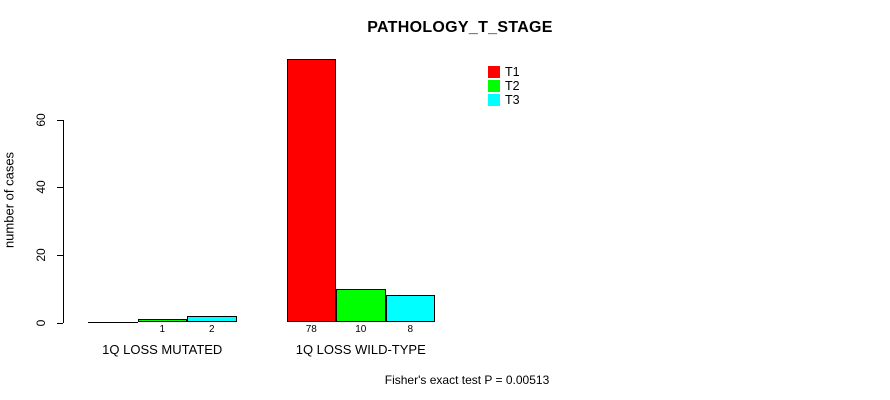 This screenshot has height=400, width=890. What do you see at coordinates (494, 86) in the screenshot?
I see `legend-swatch-t2` at bounding box center [494, 86].